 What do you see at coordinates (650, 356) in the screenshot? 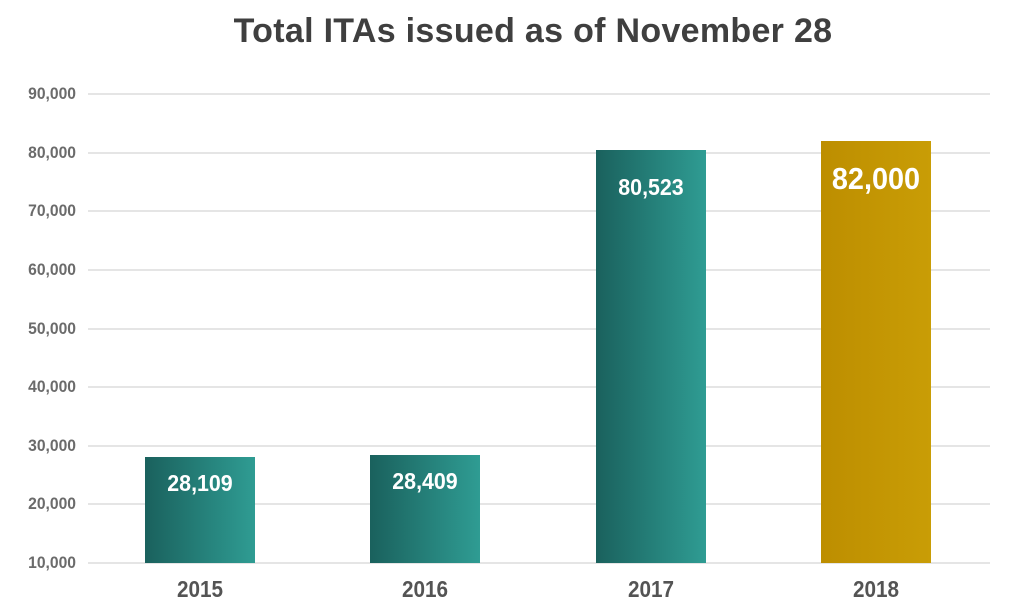
I see `bar-2017: 80,523` at bounding box center [650, 356].